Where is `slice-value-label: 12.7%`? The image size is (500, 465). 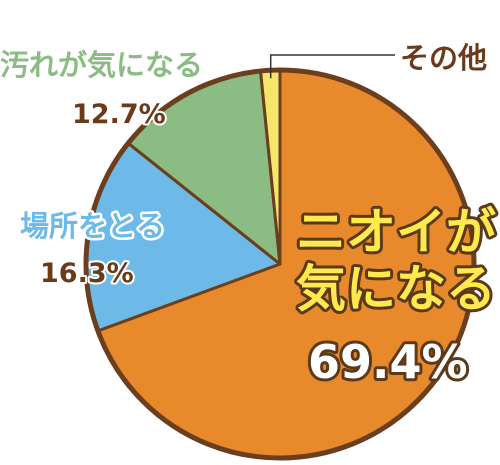 slice-value-label: 12.7% is located at coordinates (119, 114).